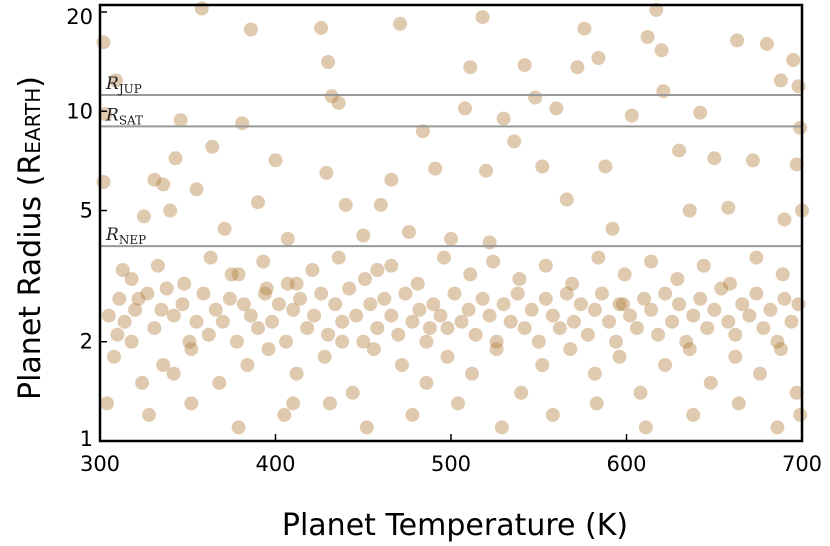  Describe the element at coordinates (451, 464) in the screenshot. I see `x-tick-label: 500` at that location.